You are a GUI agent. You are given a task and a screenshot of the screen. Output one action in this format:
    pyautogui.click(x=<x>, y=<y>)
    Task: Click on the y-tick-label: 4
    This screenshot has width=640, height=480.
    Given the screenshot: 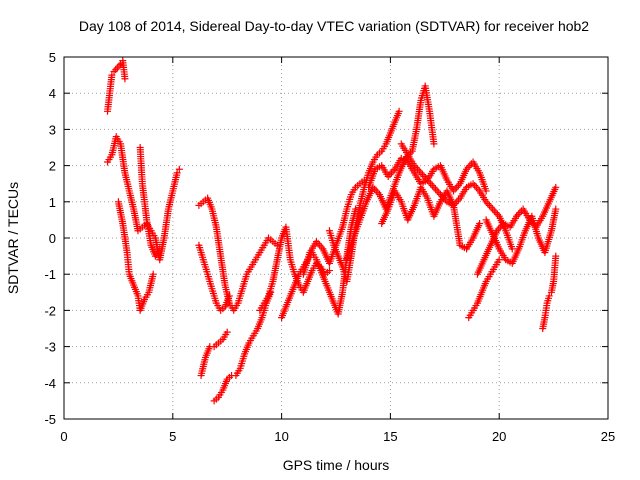 What is the action you would take?
    pyautogui.click(x=52, y=93)
    